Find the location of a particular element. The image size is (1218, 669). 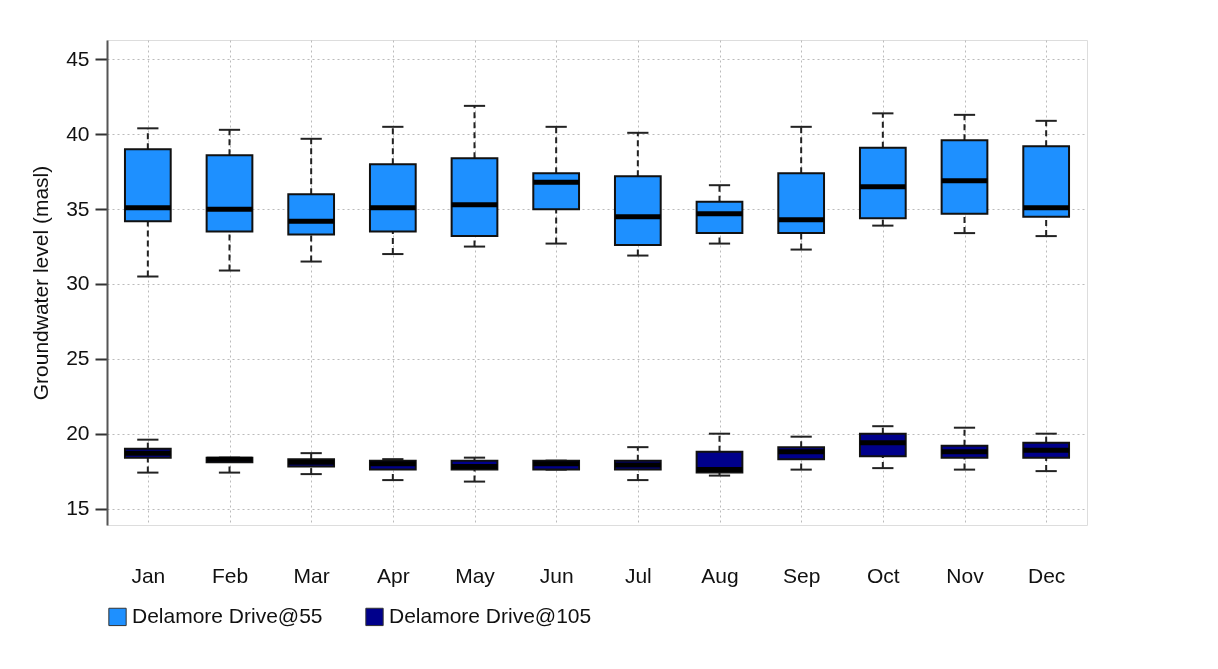

x-tick-label: Jan is located at coordinates (148, 575).